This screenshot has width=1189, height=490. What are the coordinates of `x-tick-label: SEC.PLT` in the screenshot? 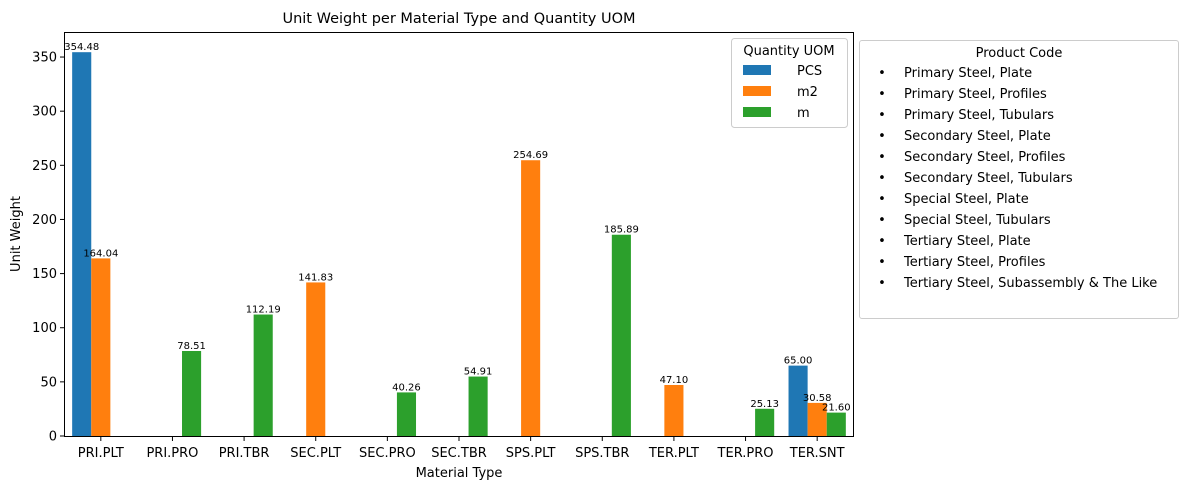 It's located at (315, 453).